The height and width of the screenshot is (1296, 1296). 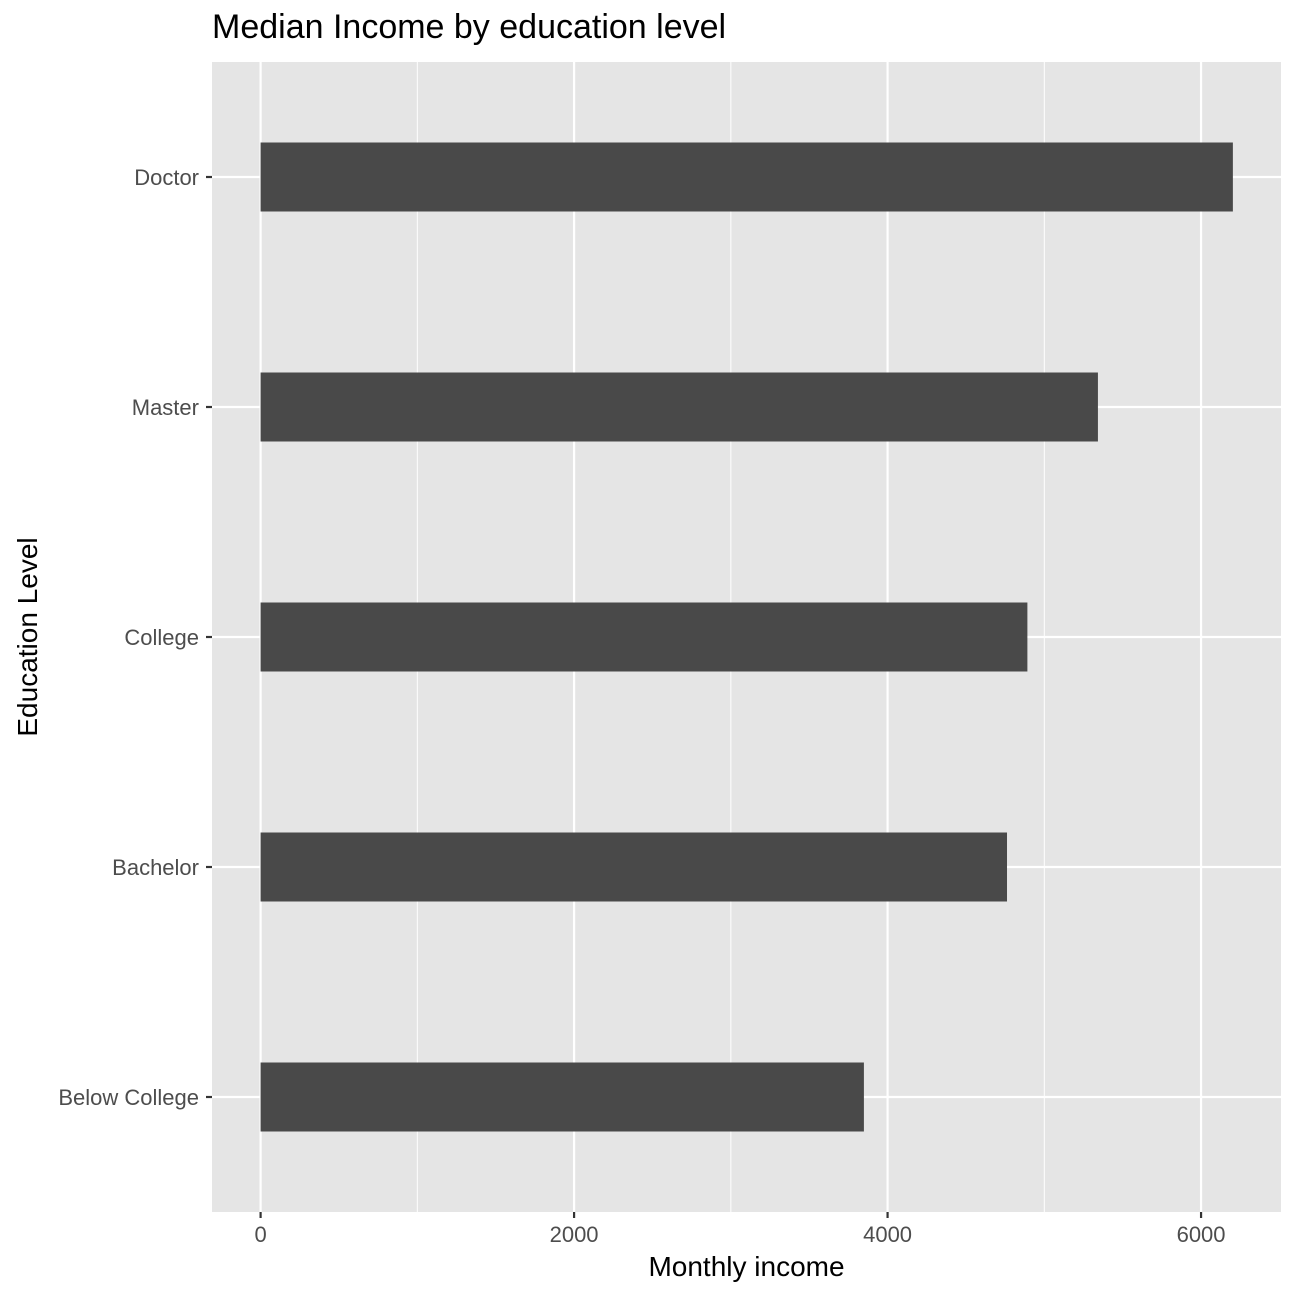 I want to click on y-tick-label: Below College, so click(x=128, y=1097).